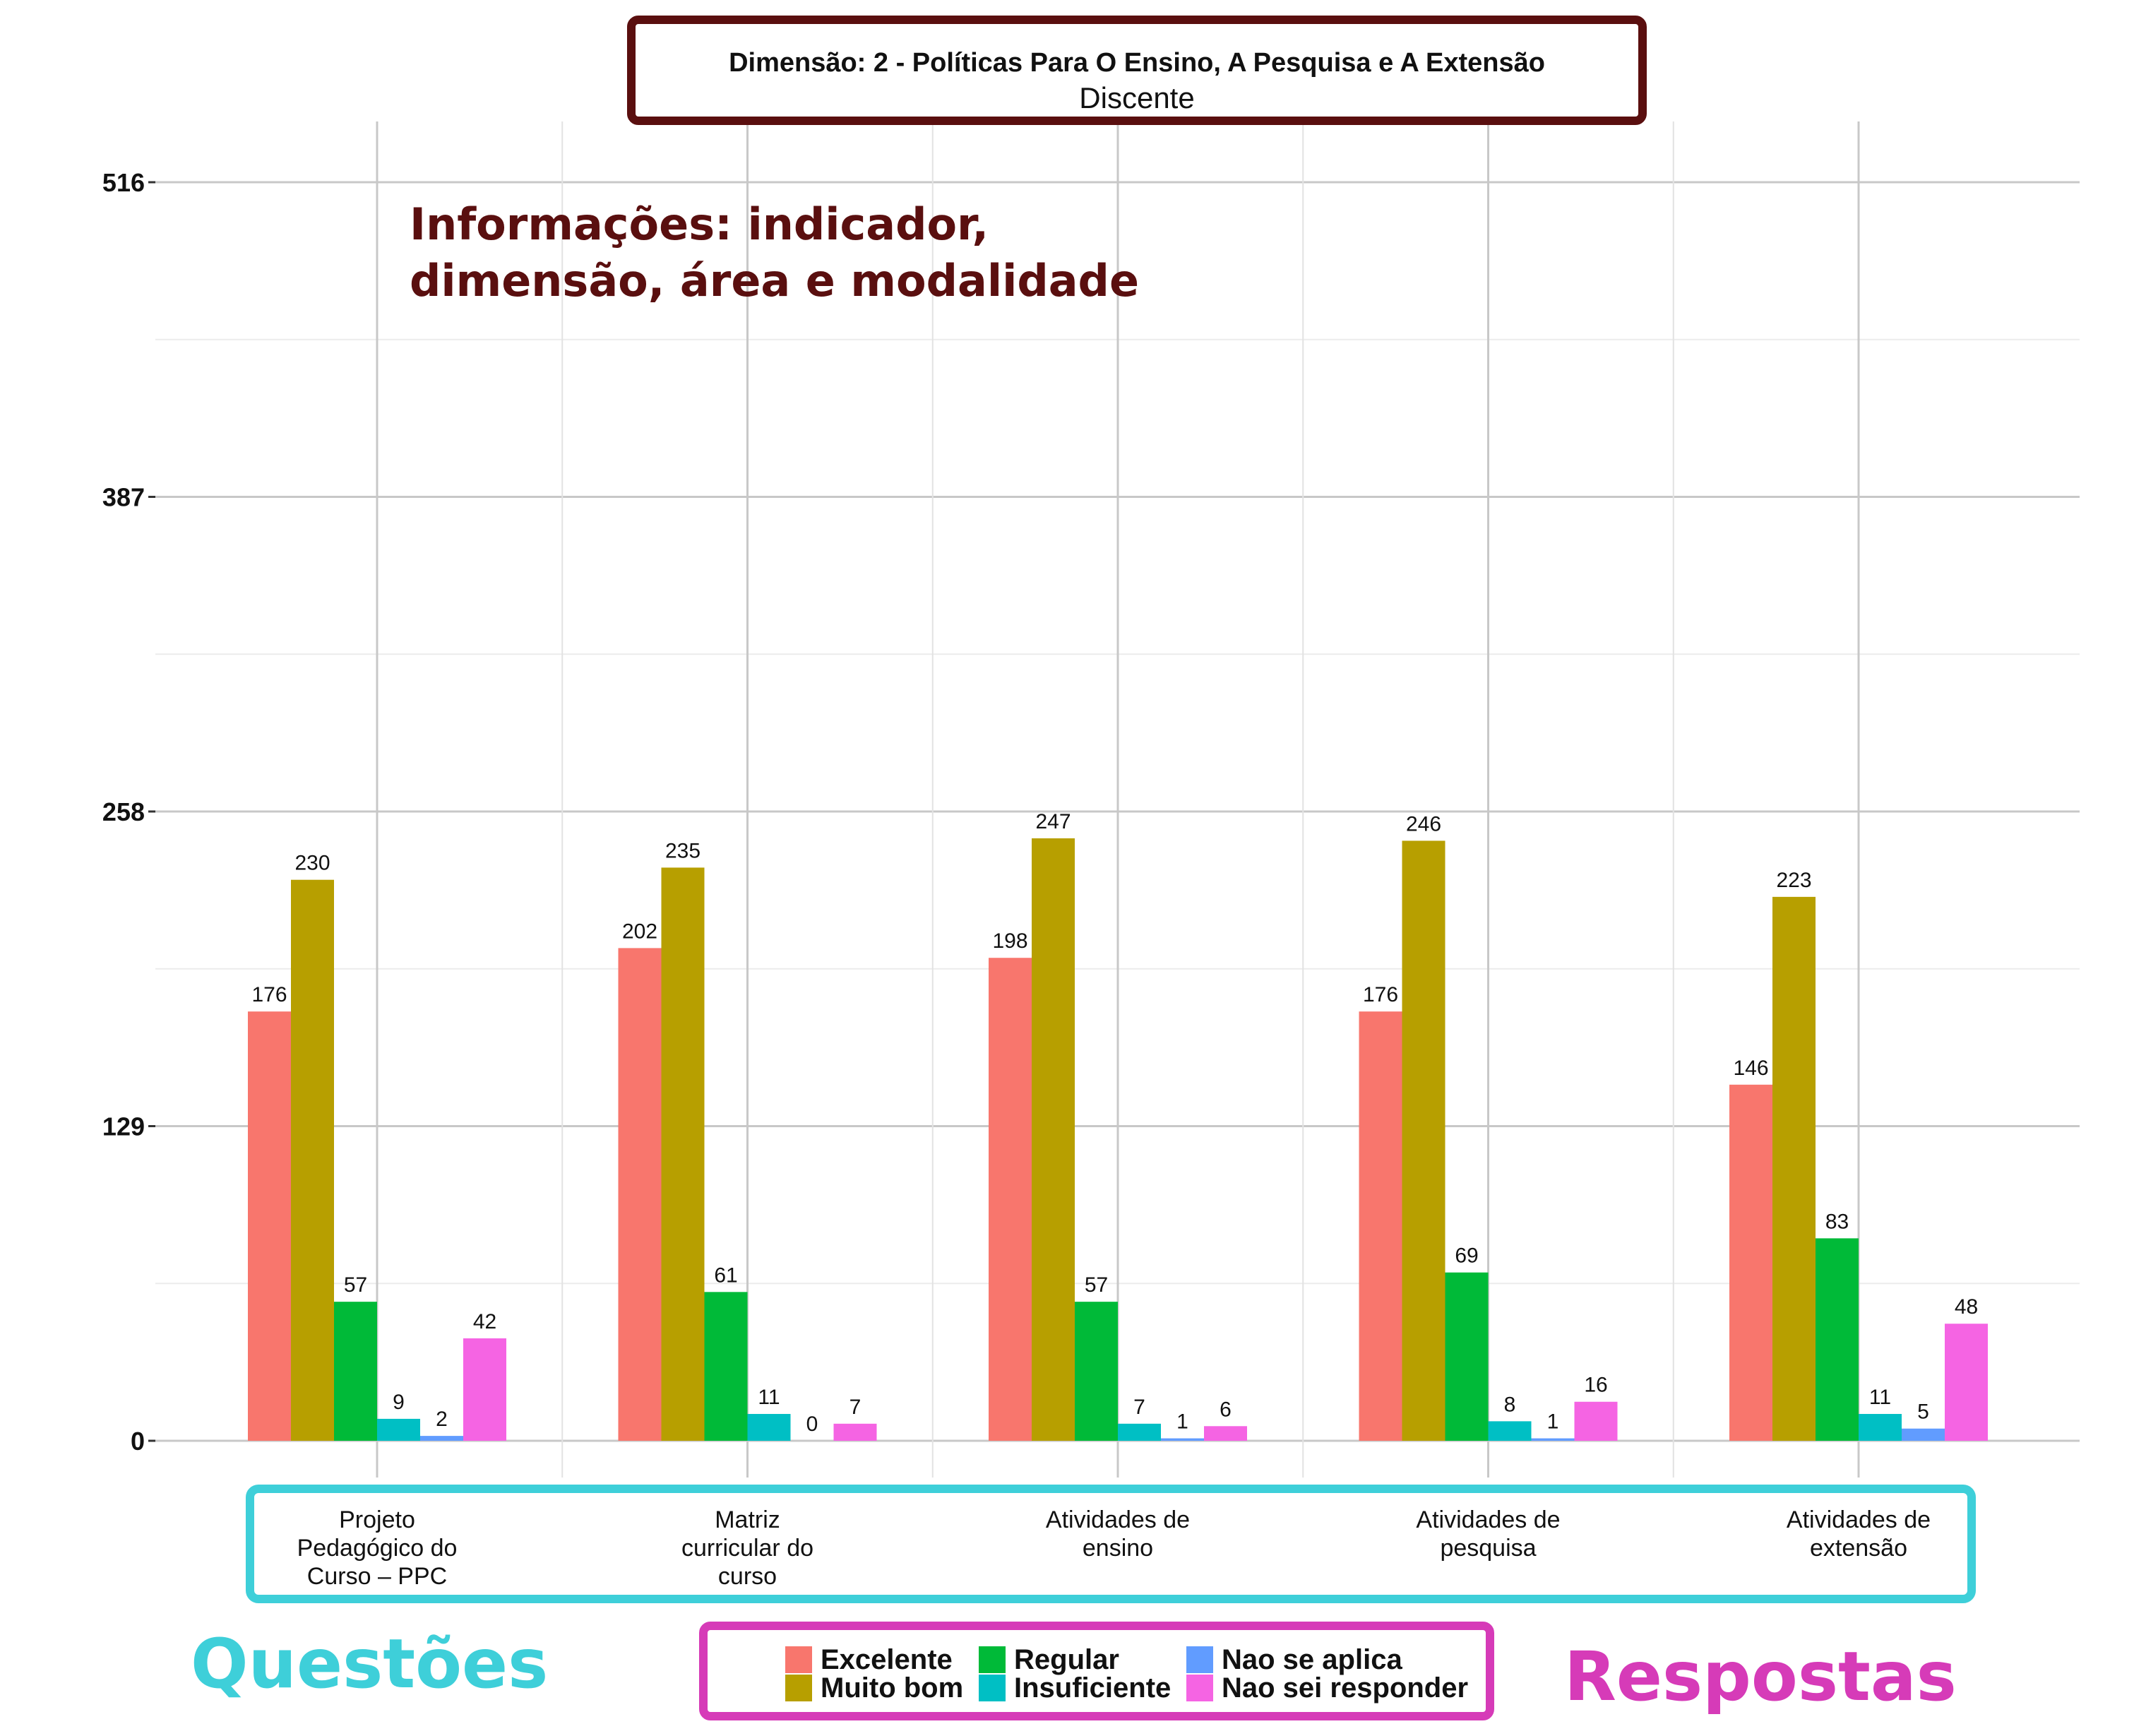  Describe the element at coordinates (1923, 1412) in the screenshot. I see `bar-value-label: 5` at that location.